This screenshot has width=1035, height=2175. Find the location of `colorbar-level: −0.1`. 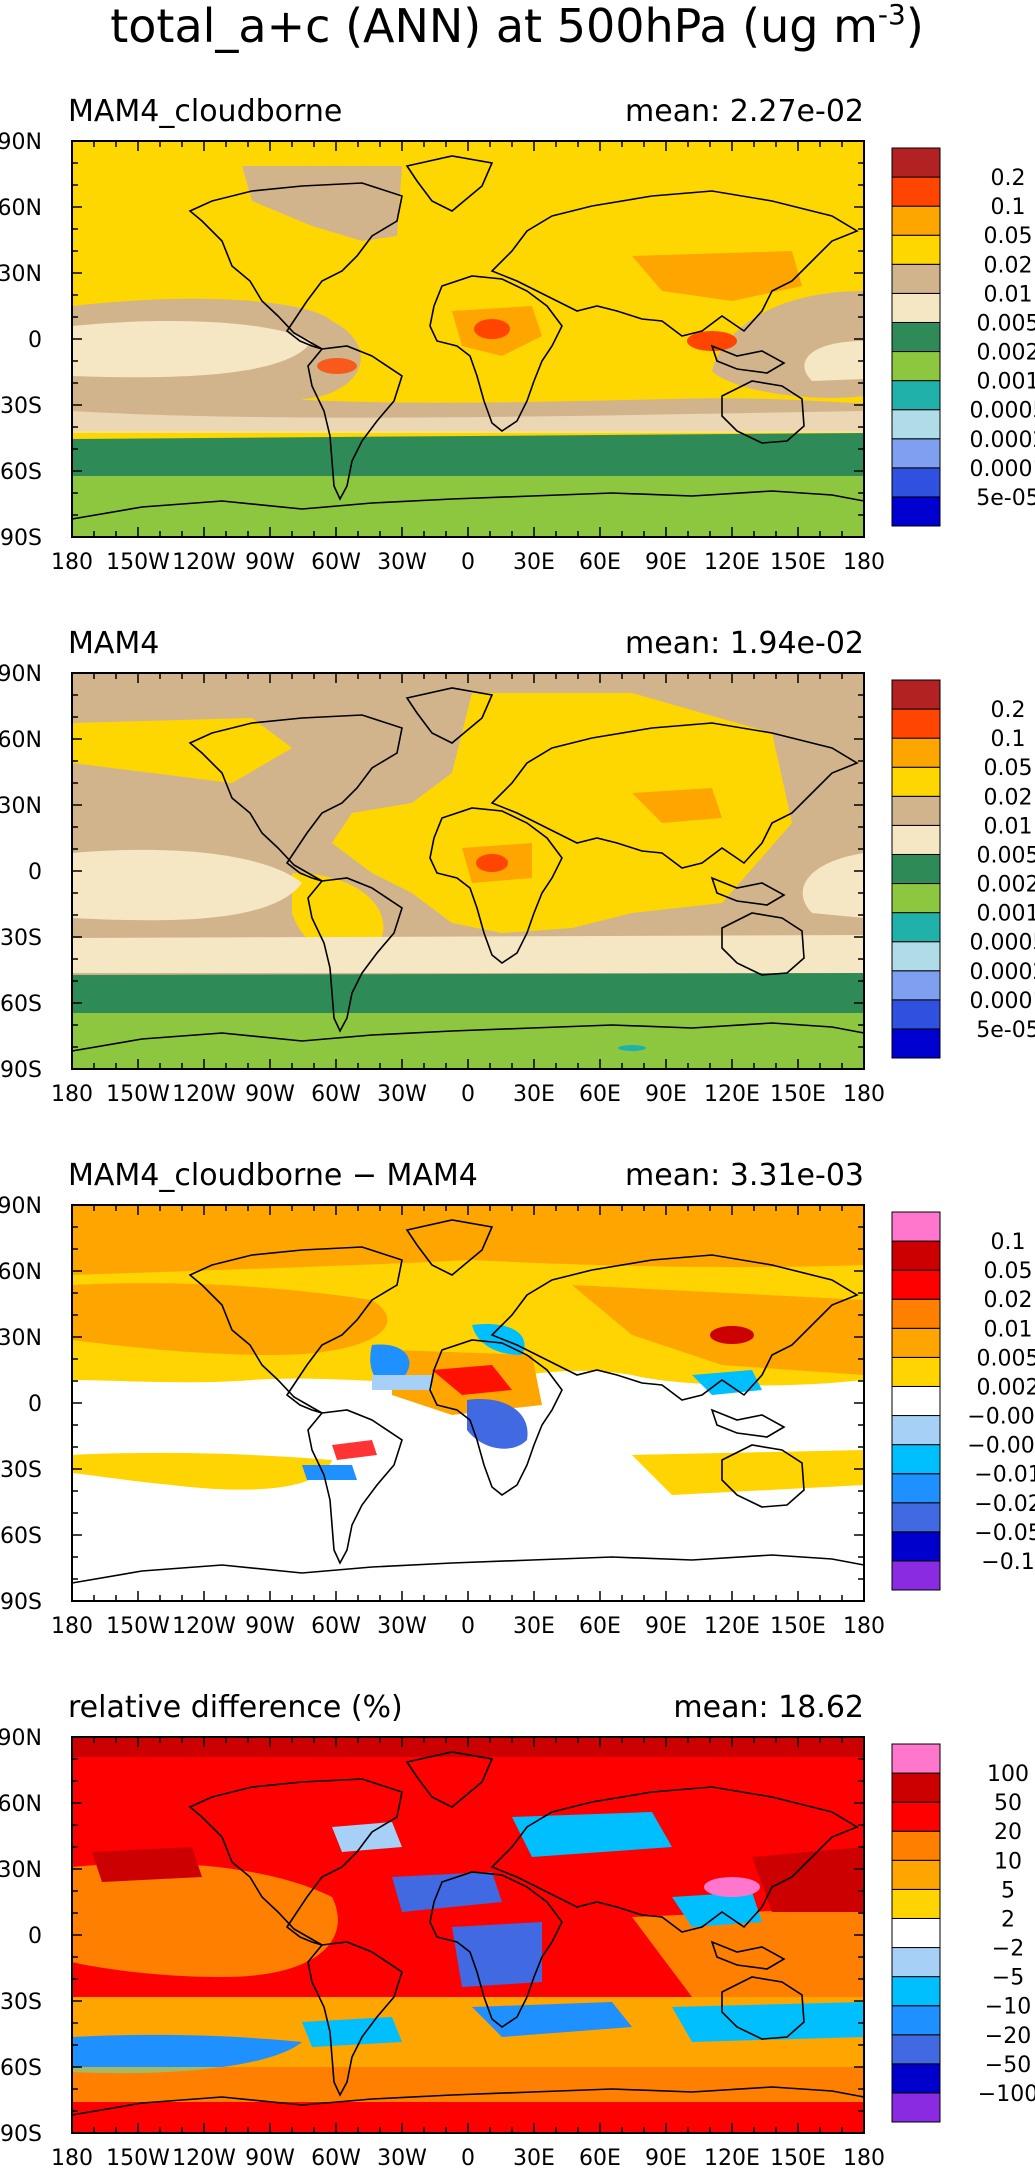

colorbar-level: −0.1 is located at coordinates (1007, 1562).